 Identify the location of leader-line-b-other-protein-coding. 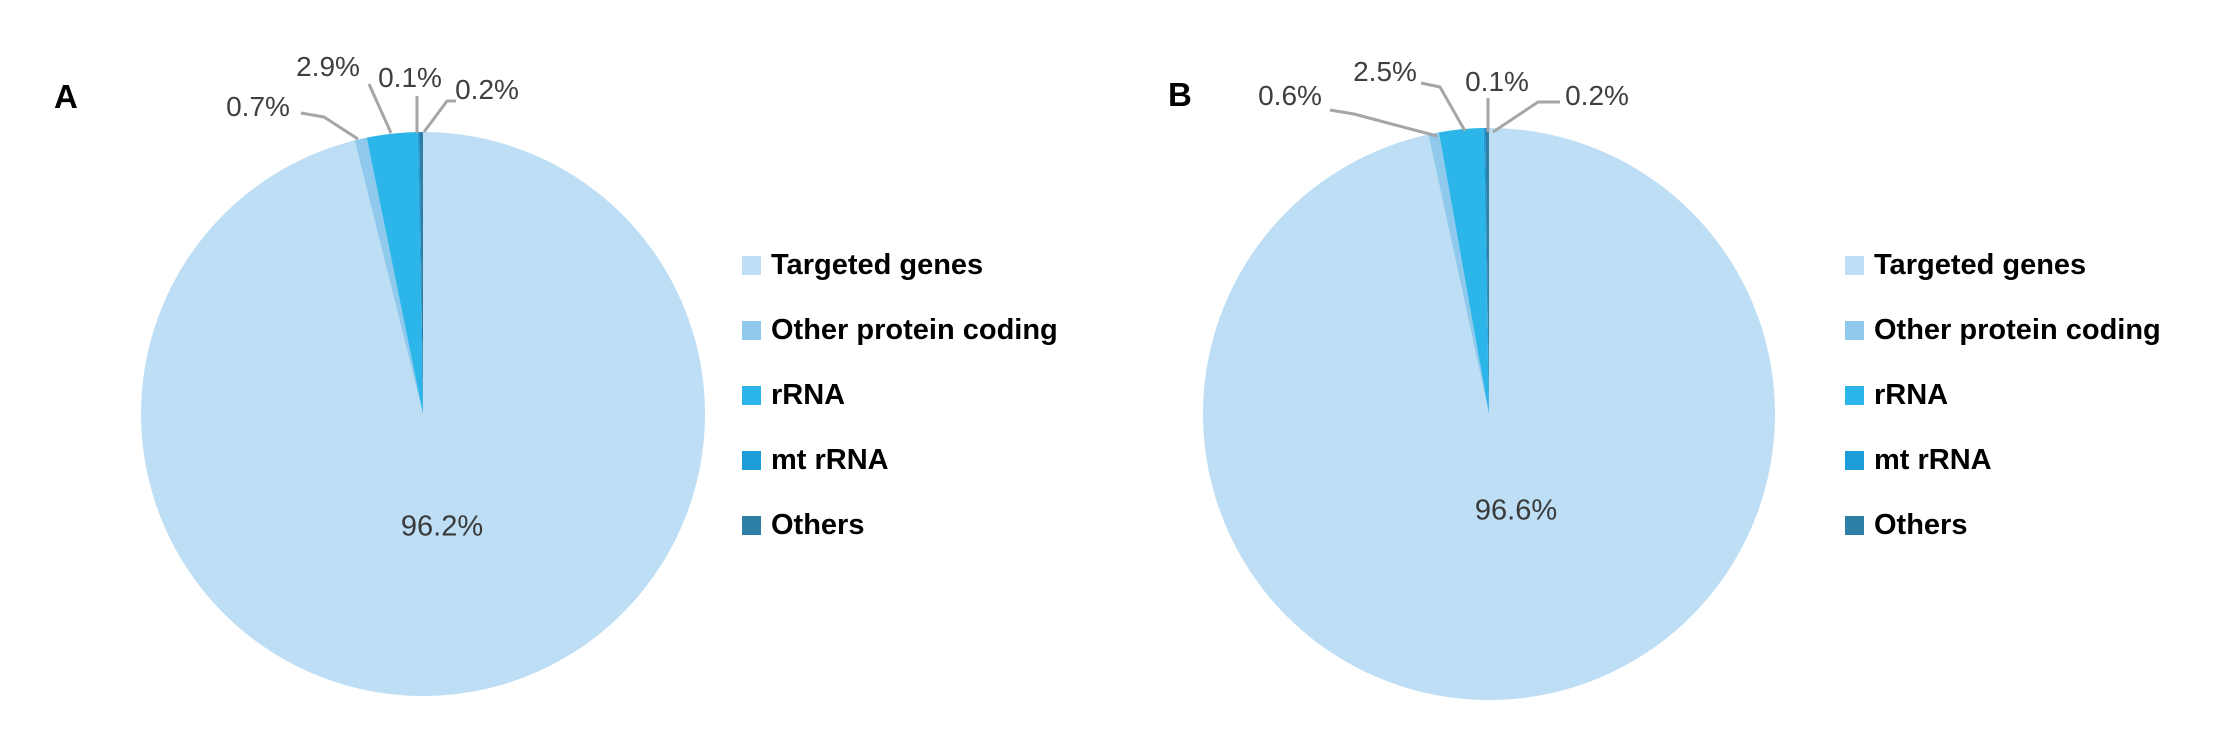
(1383, 123).